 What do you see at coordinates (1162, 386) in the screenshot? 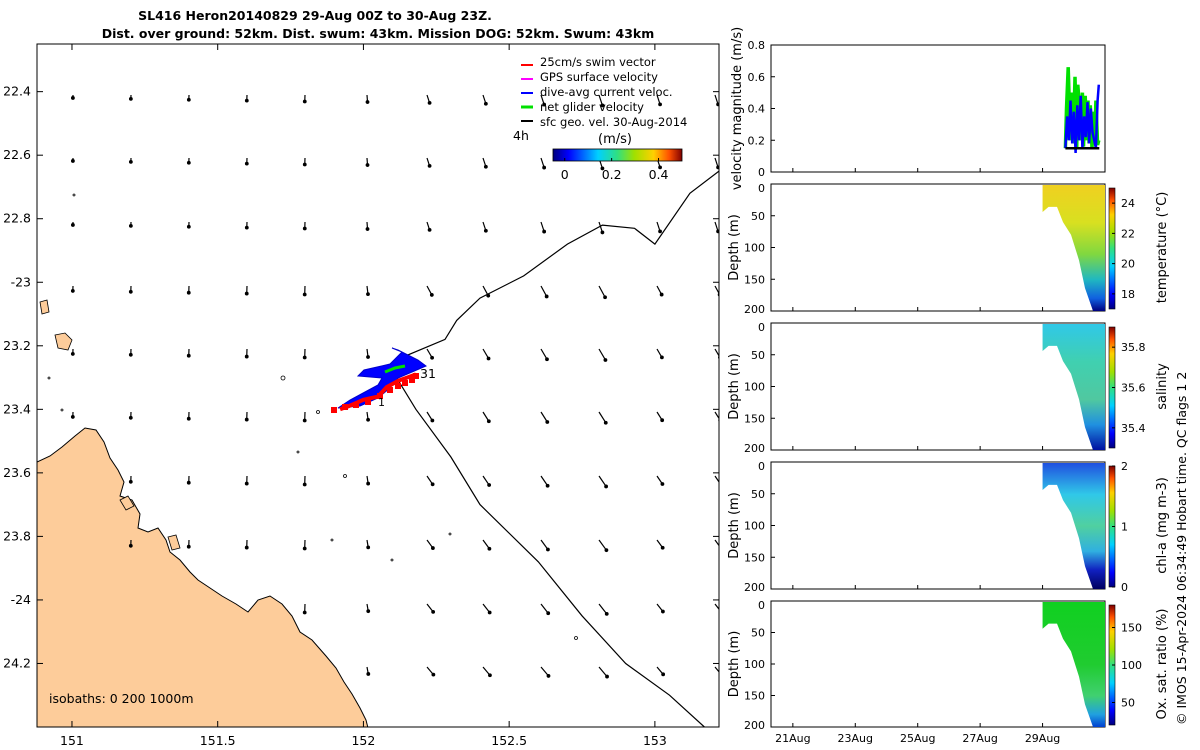
I see `salinity-section-colorbar-label: salinity` at bounding box center [1162, 386].